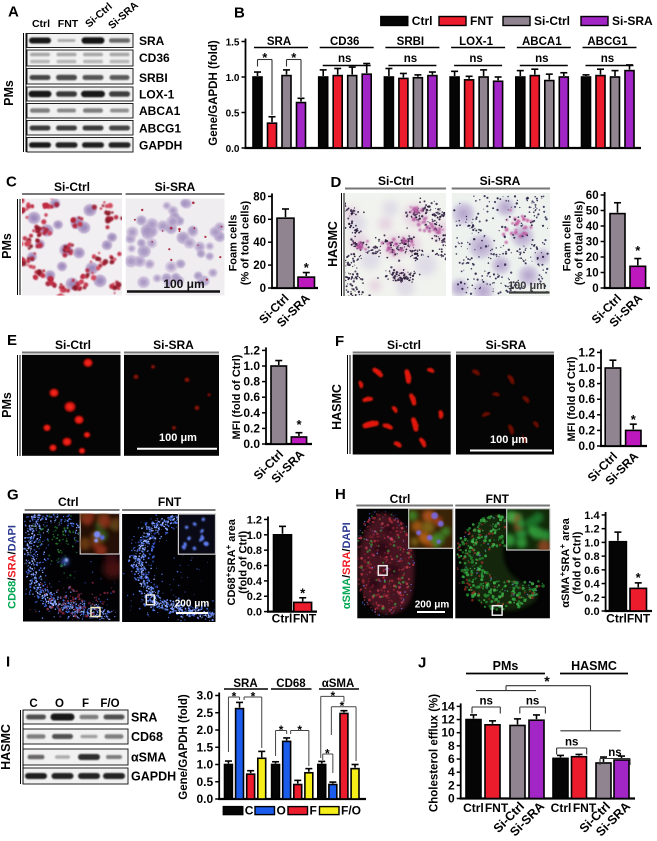  What do you see at coordinates (59, 704) in the screenshot?
I see `svg-text: O` at bounding box center [59, 704].